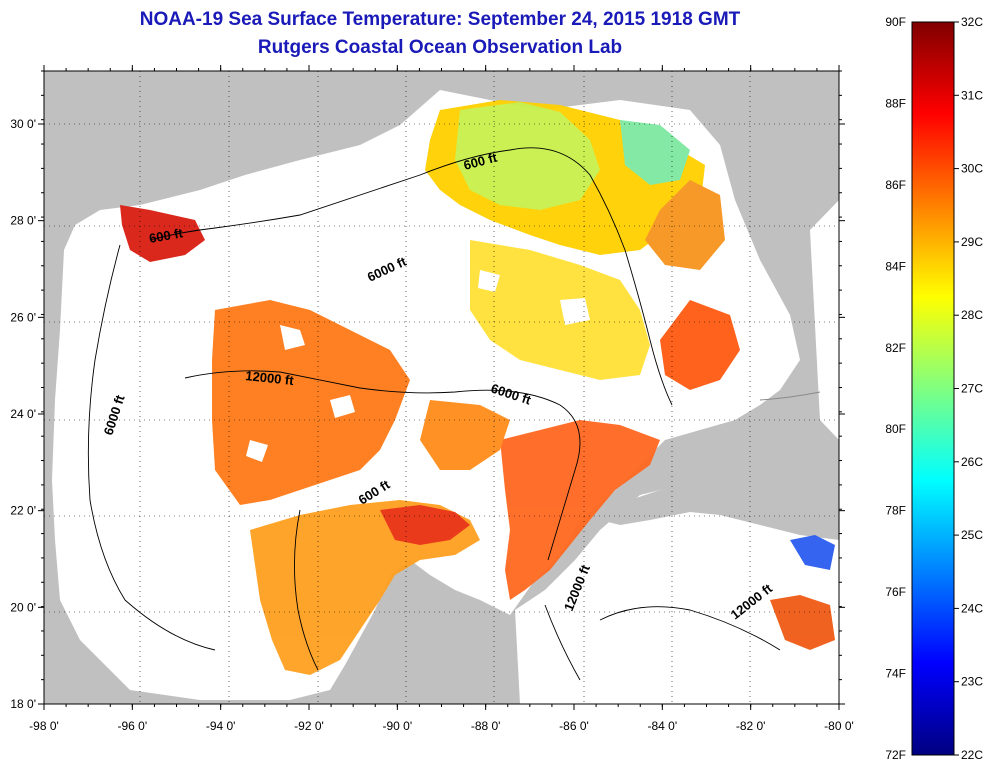 The image size is (992, 770). What do you see at coordinates (972, 389) in the screenshot?
I see `colorbar-c-label: 27C` at bounding box center [972, 389].